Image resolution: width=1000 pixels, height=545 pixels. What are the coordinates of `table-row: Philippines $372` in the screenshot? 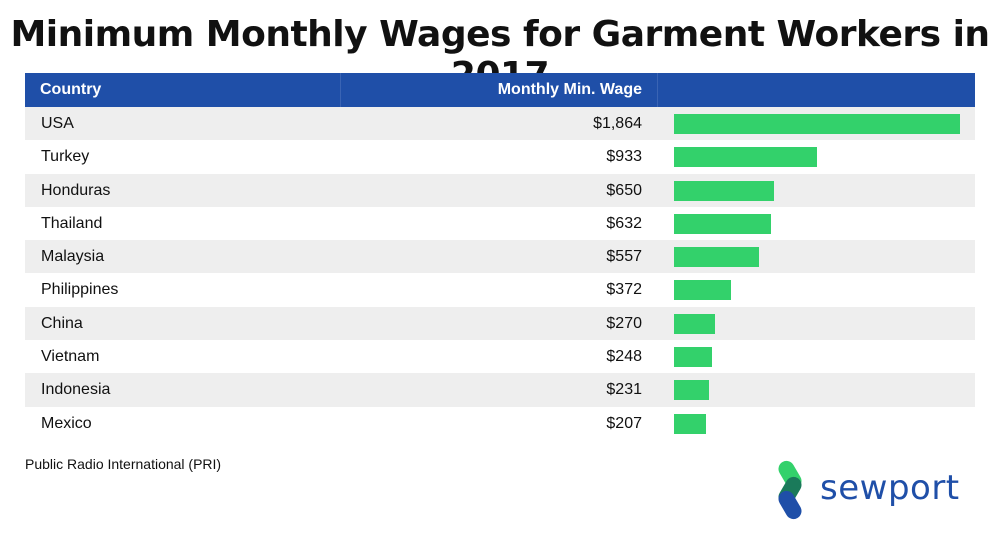 It's located at (500, 289).